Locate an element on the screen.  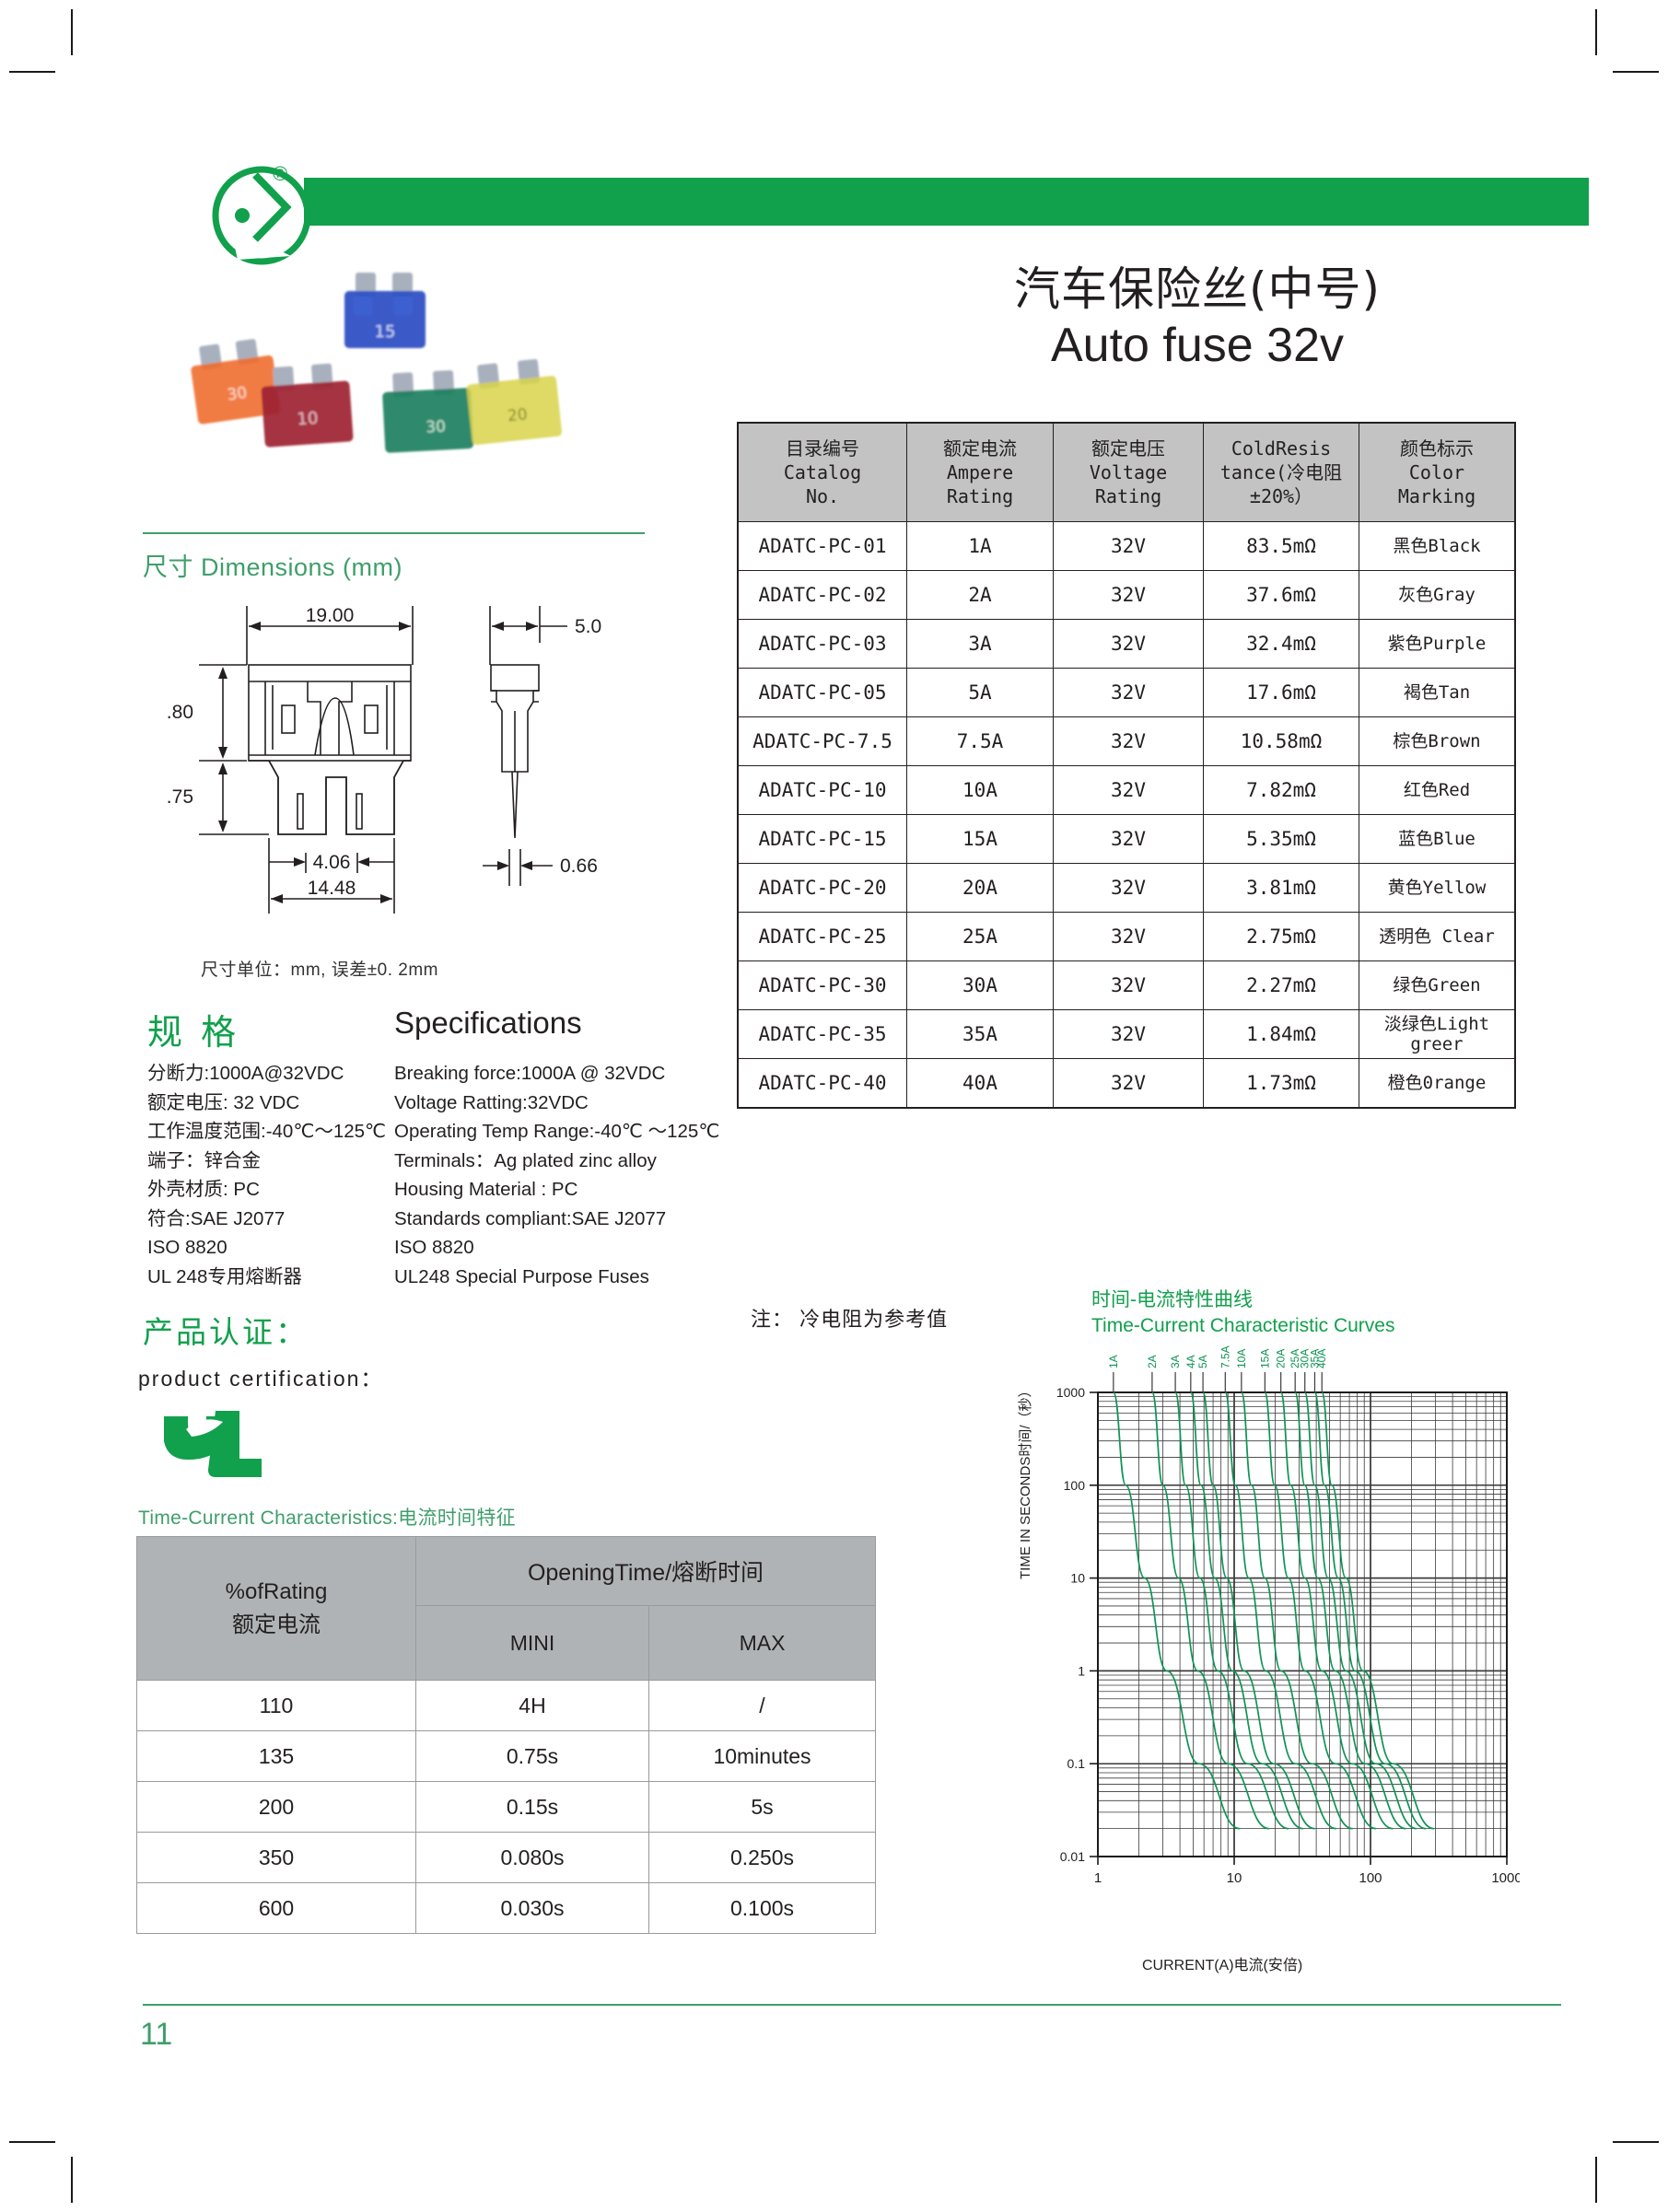
chart-x-axis-label: CURRENT(A)电流(安倍) is located at coordinates (1222, 1966).